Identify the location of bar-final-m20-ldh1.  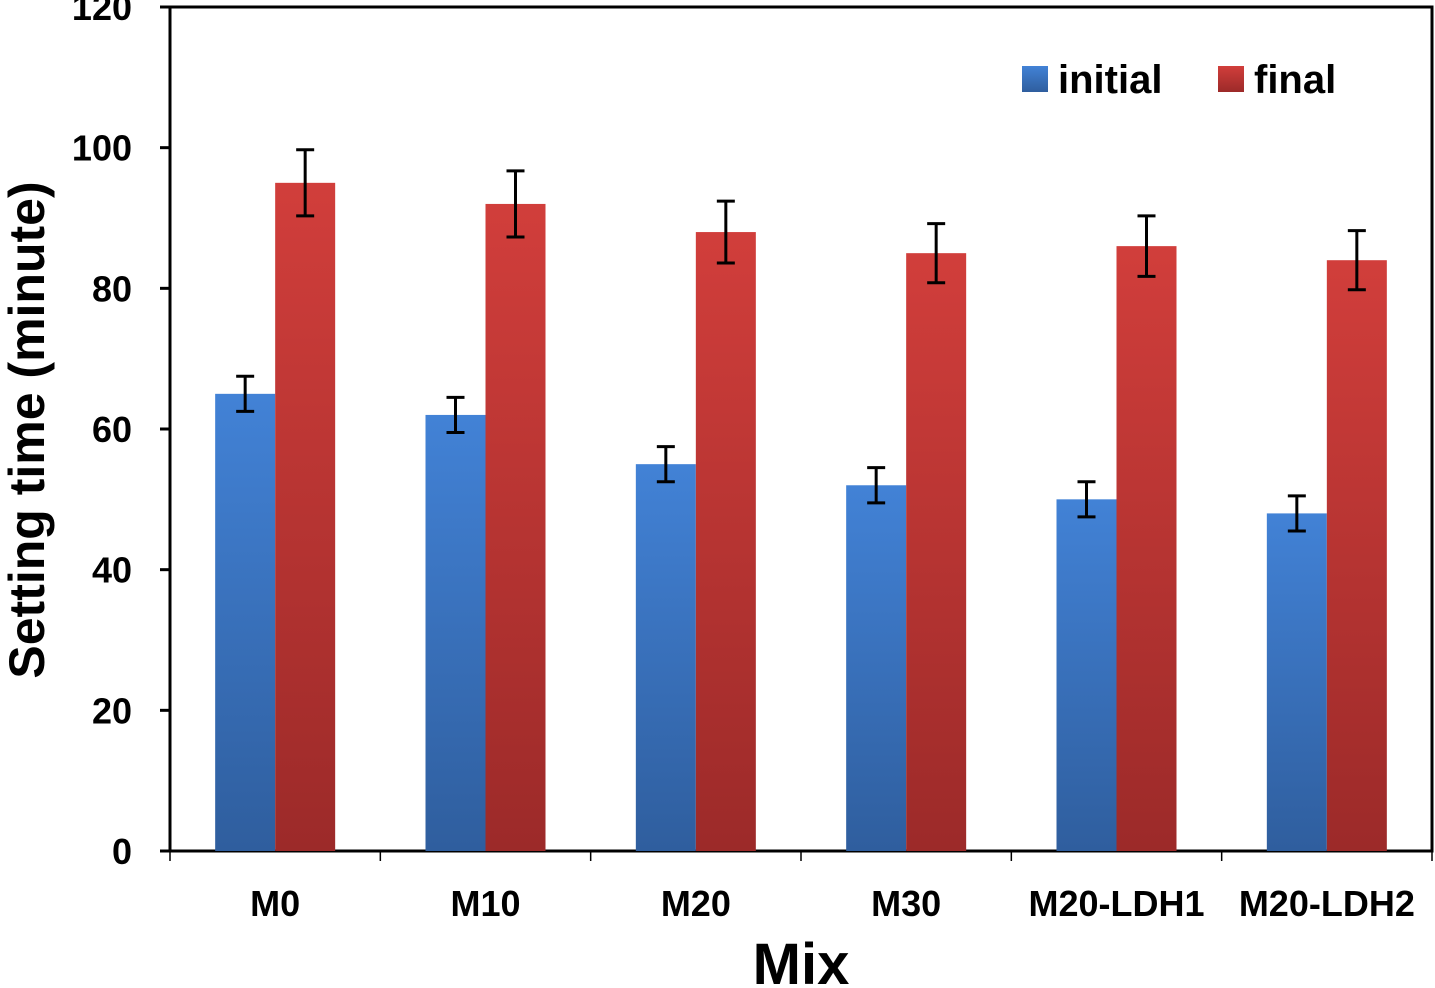
(1146, 549).